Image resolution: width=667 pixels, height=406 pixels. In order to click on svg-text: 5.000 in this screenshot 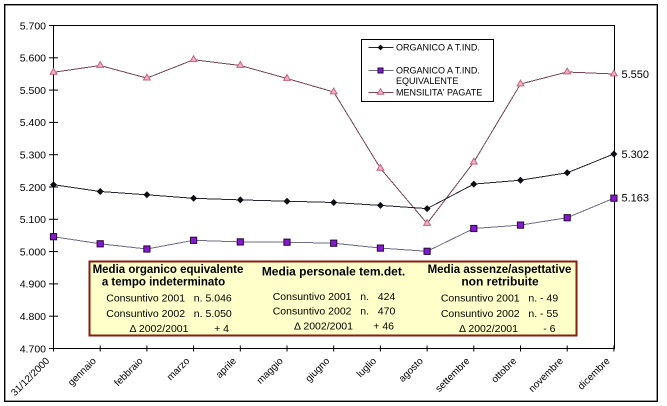, I will do `click(33, 252)`.